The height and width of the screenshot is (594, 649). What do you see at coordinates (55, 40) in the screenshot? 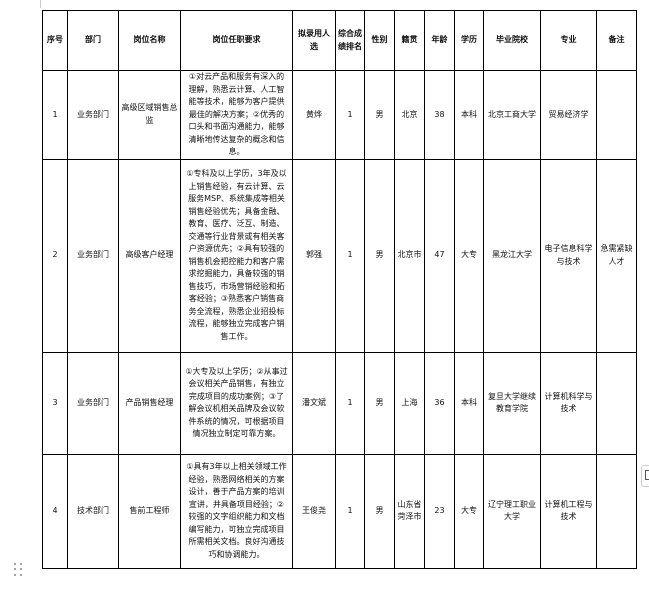
I see `header-no: 序号` at bounding box center [55, 40].